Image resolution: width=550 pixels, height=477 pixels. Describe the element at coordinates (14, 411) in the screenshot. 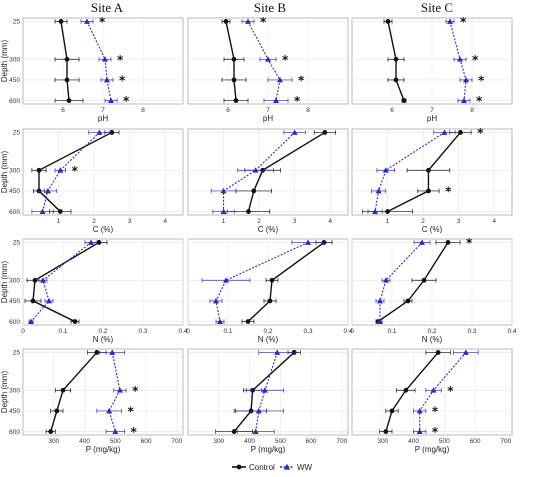

I see `y-tick-label: 450` at that location.